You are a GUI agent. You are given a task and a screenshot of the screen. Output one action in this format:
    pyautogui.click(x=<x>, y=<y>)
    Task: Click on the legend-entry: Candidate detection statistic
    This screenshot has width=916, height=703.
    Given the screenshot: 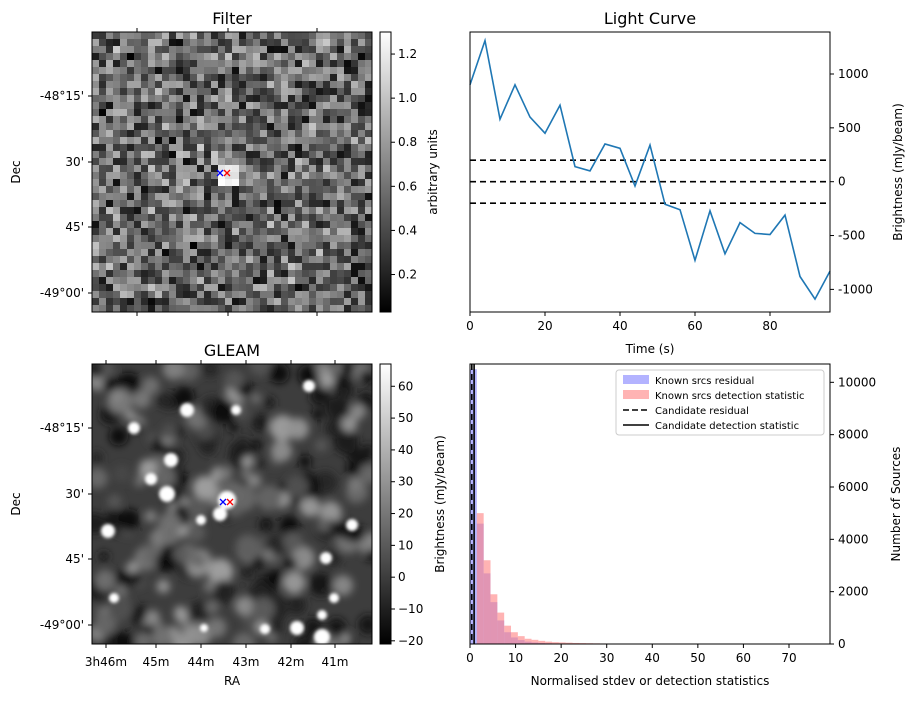 What is the action you would take?
    pyautogui.click(x=727, y=426)
    